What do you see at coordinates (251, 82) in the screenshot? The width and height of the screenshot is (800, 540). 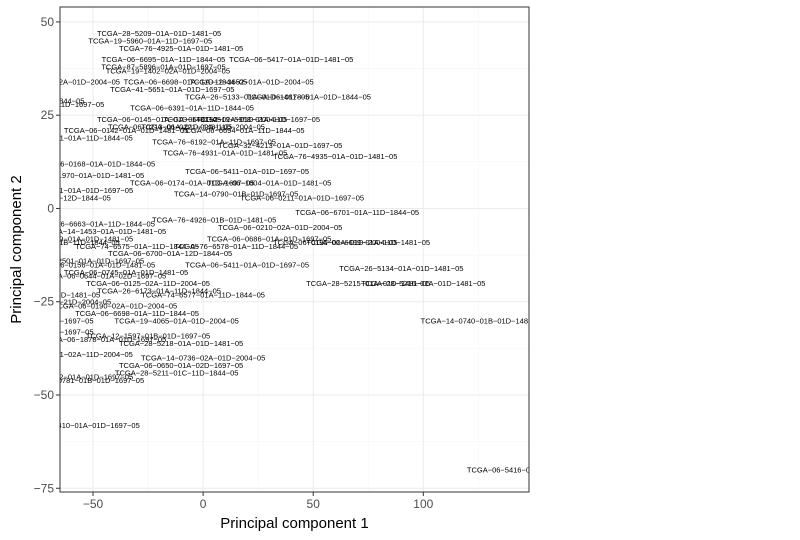 I see `point-label: TCGA−12−3652−01A−01D−2004−05` at bounding box center [251, 82].